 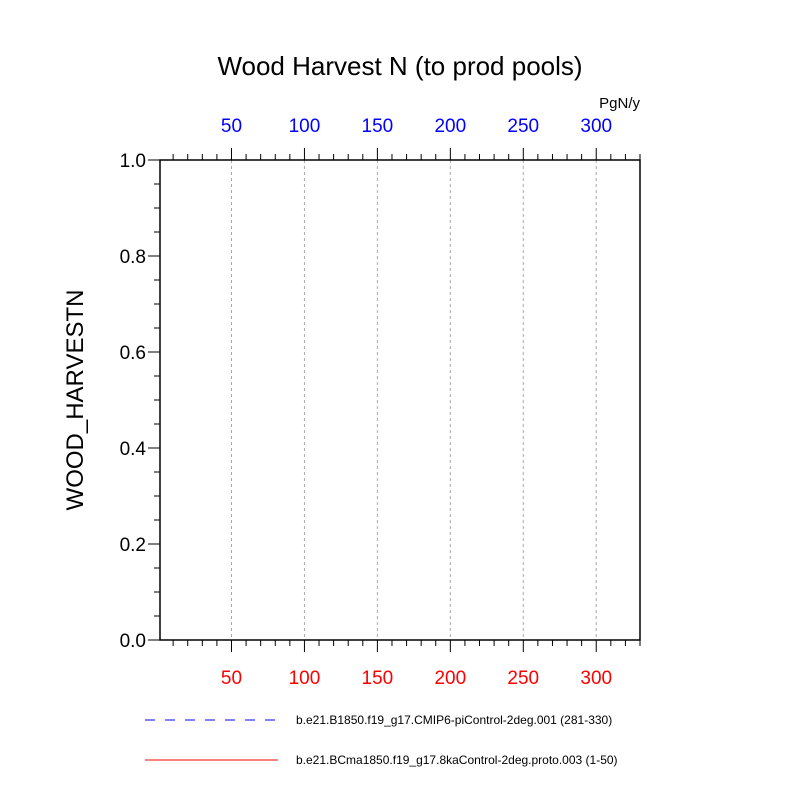 What do you see at coordinates (619, 103) in the screenshot?
I see `units-label: PgN/y` at bounding box center [619, 103].